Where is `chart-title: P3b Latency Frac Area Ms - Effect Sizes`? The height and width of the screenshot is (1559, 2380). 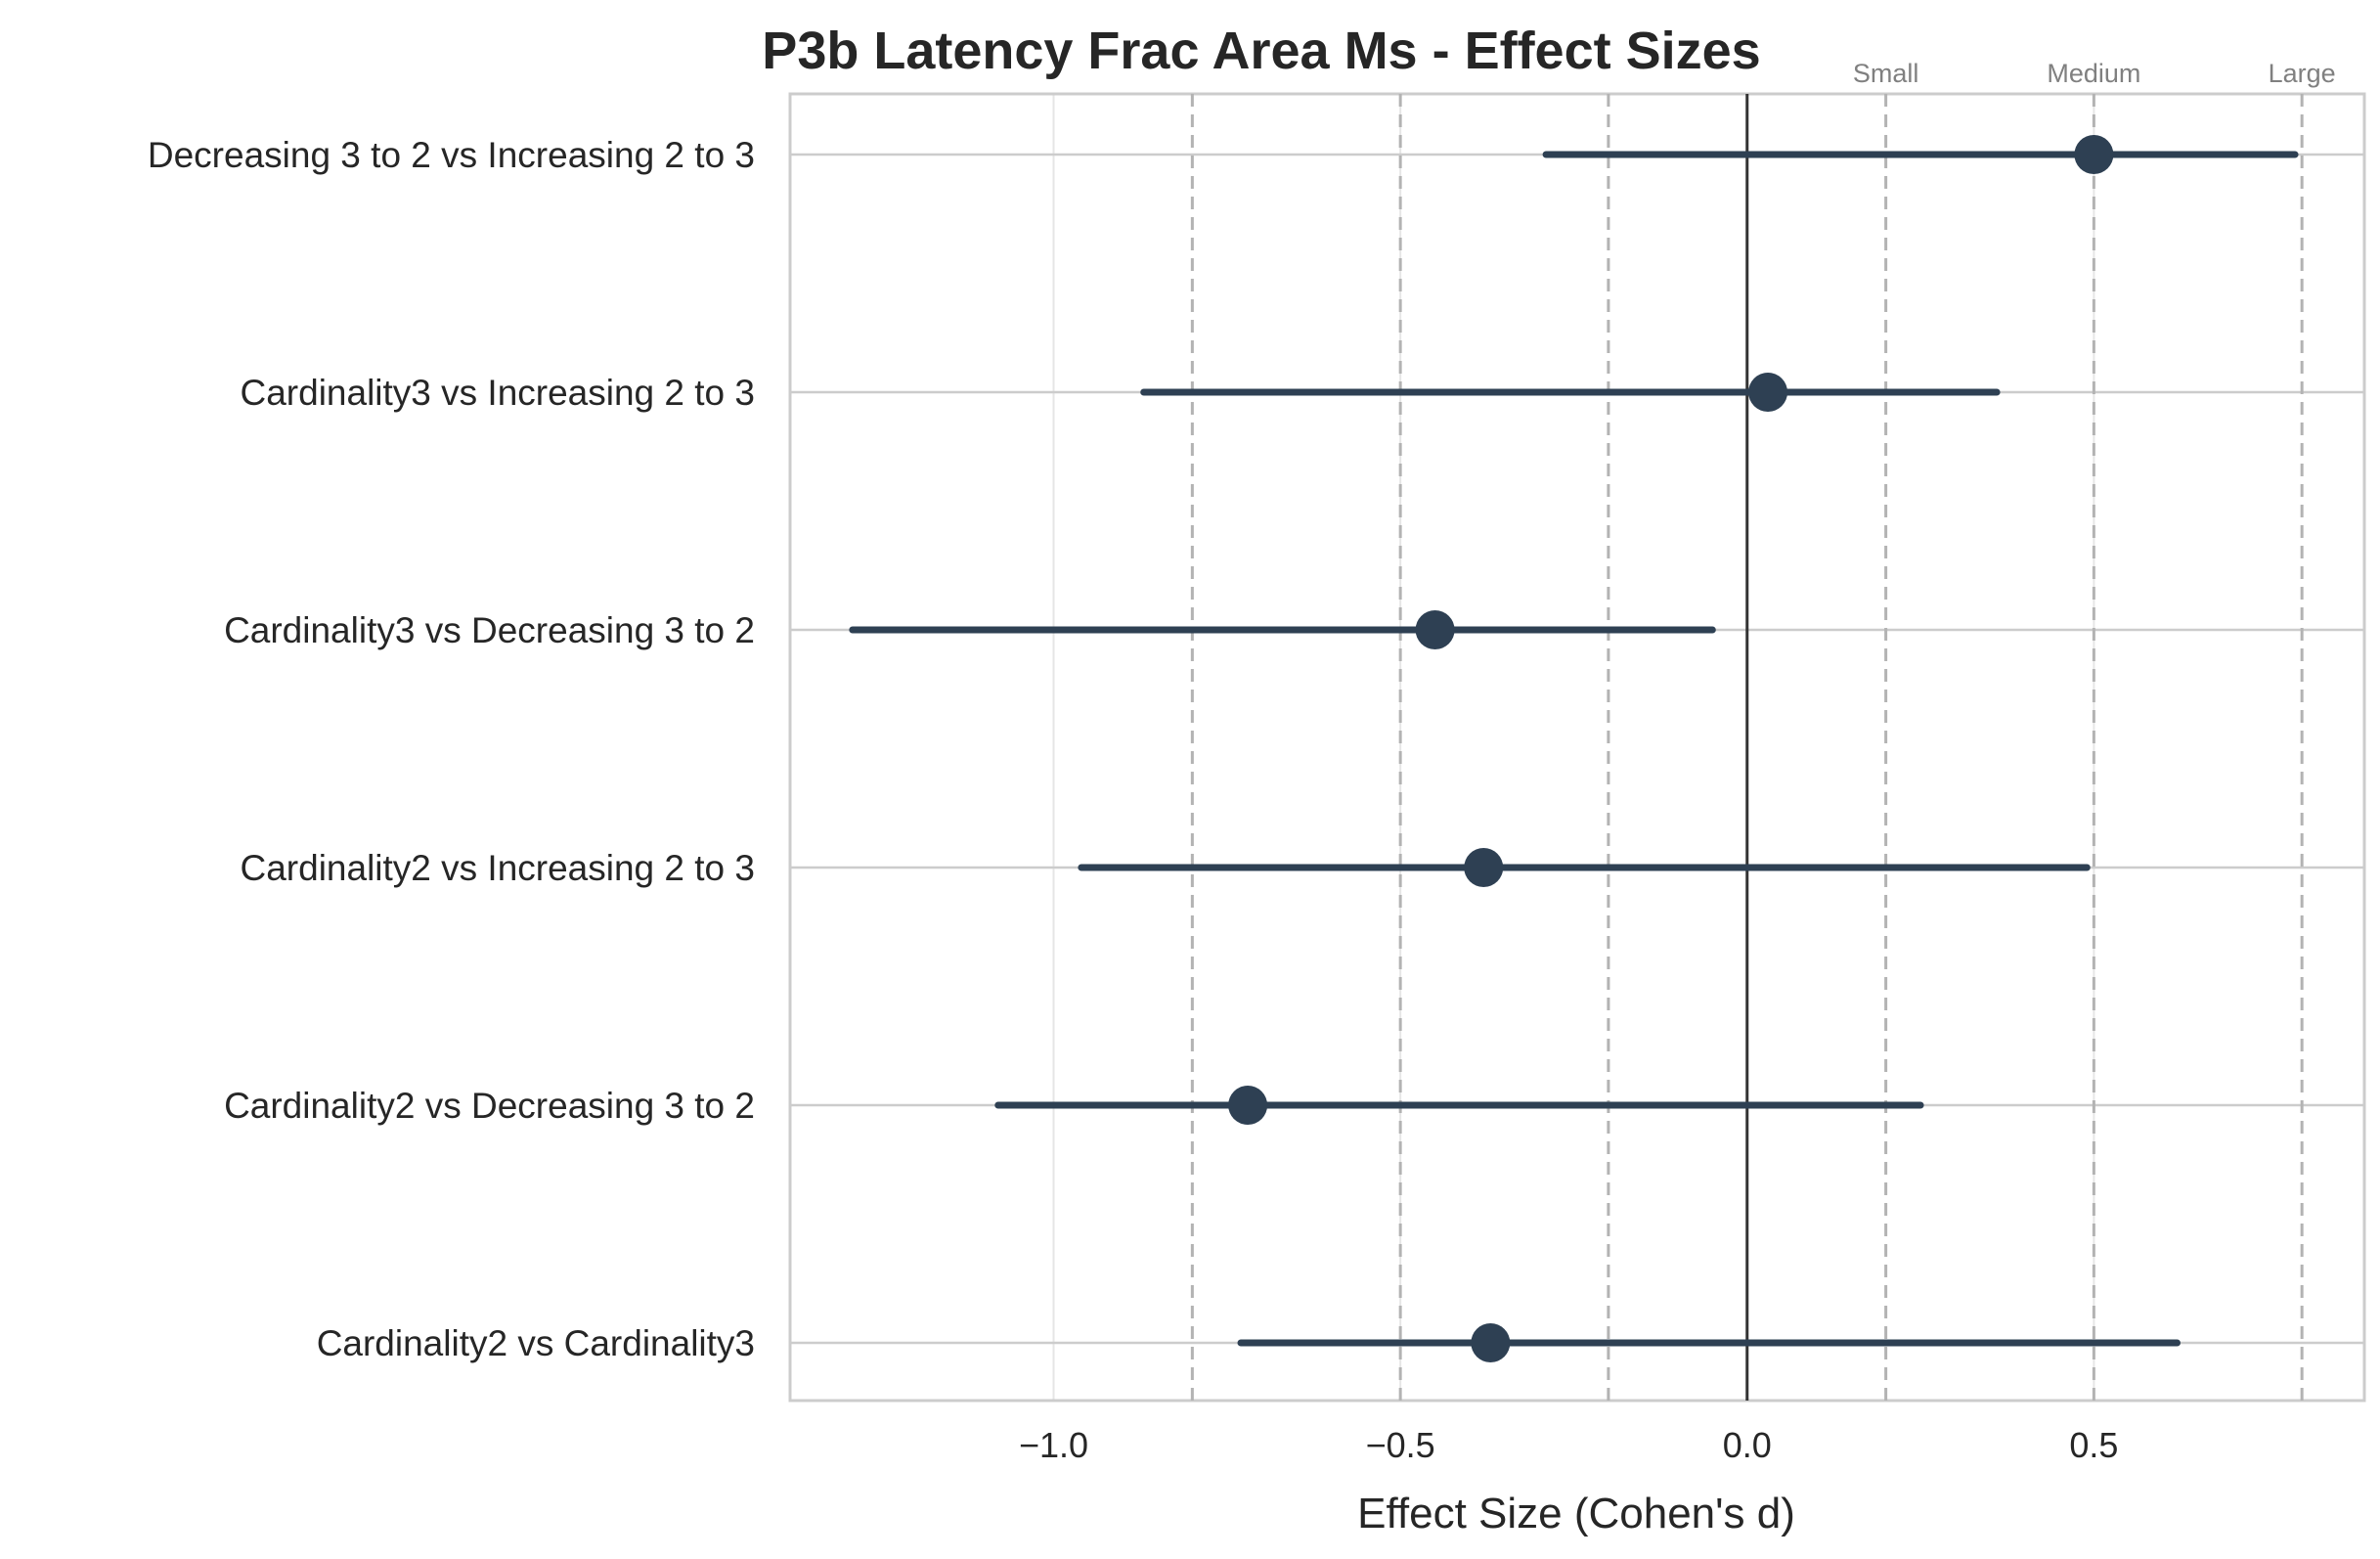
chart-title: P3b Latency Frac Area Ms - Effect Sizes is located at coordinates (1261, 51).